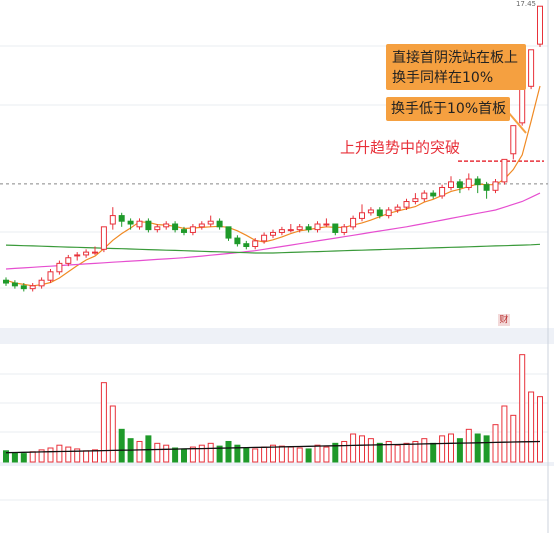 This screenshot has width=554, height=533. What do you see at coordinates (455, 57) in the screenshot?
I see `annotation: 直接首阴洗站在板上` at bounding box center [455, 57].